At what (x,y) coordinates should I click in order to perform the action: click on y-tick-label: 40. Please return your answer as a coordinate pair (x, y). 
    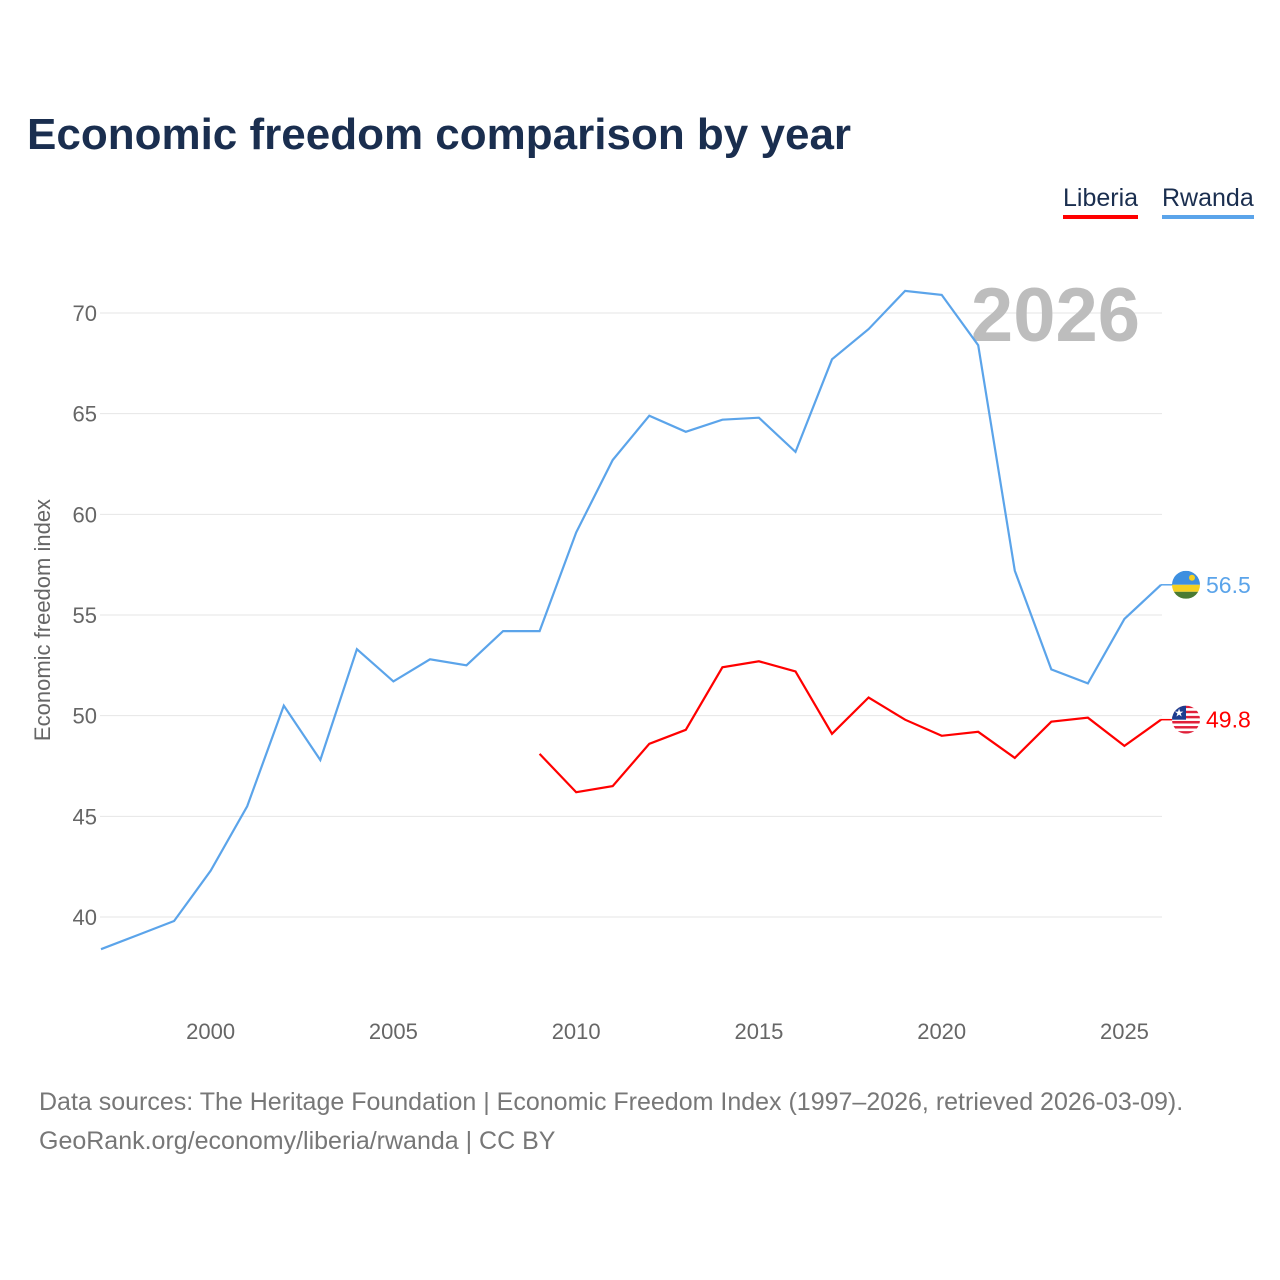
    Looking at the image, I should click on (85, 917).